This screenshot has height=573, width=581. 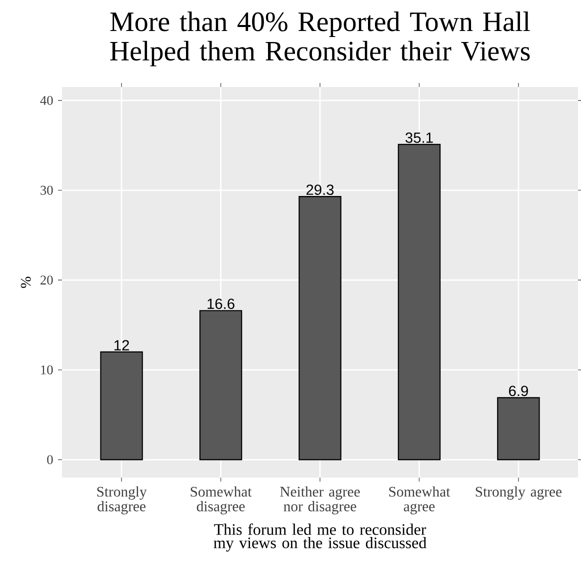 What do you see at coordinates (221, 500) in the screenshot?
I see `x-tick-label: Somewhat disagree` at bounding box center [221, 500].